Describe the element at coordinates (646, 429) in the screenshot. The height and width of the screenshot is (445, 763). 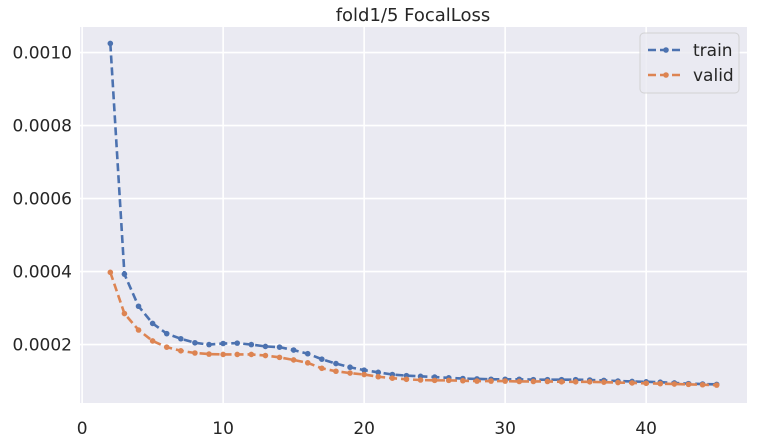
I see `x-tick-label: 40` at that location.